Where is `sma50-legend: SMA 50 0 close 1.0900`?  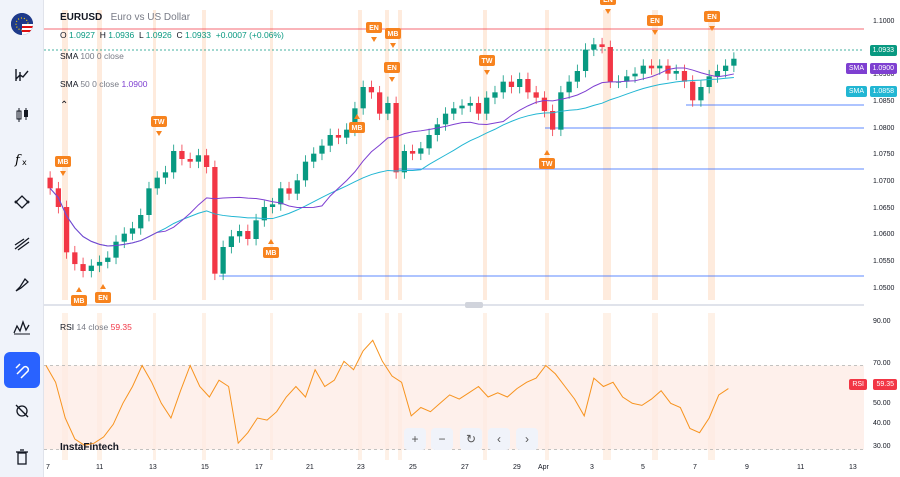 sma50-legend: SMA 50 0 close 1.0900 is located at coordinates (103, 84).